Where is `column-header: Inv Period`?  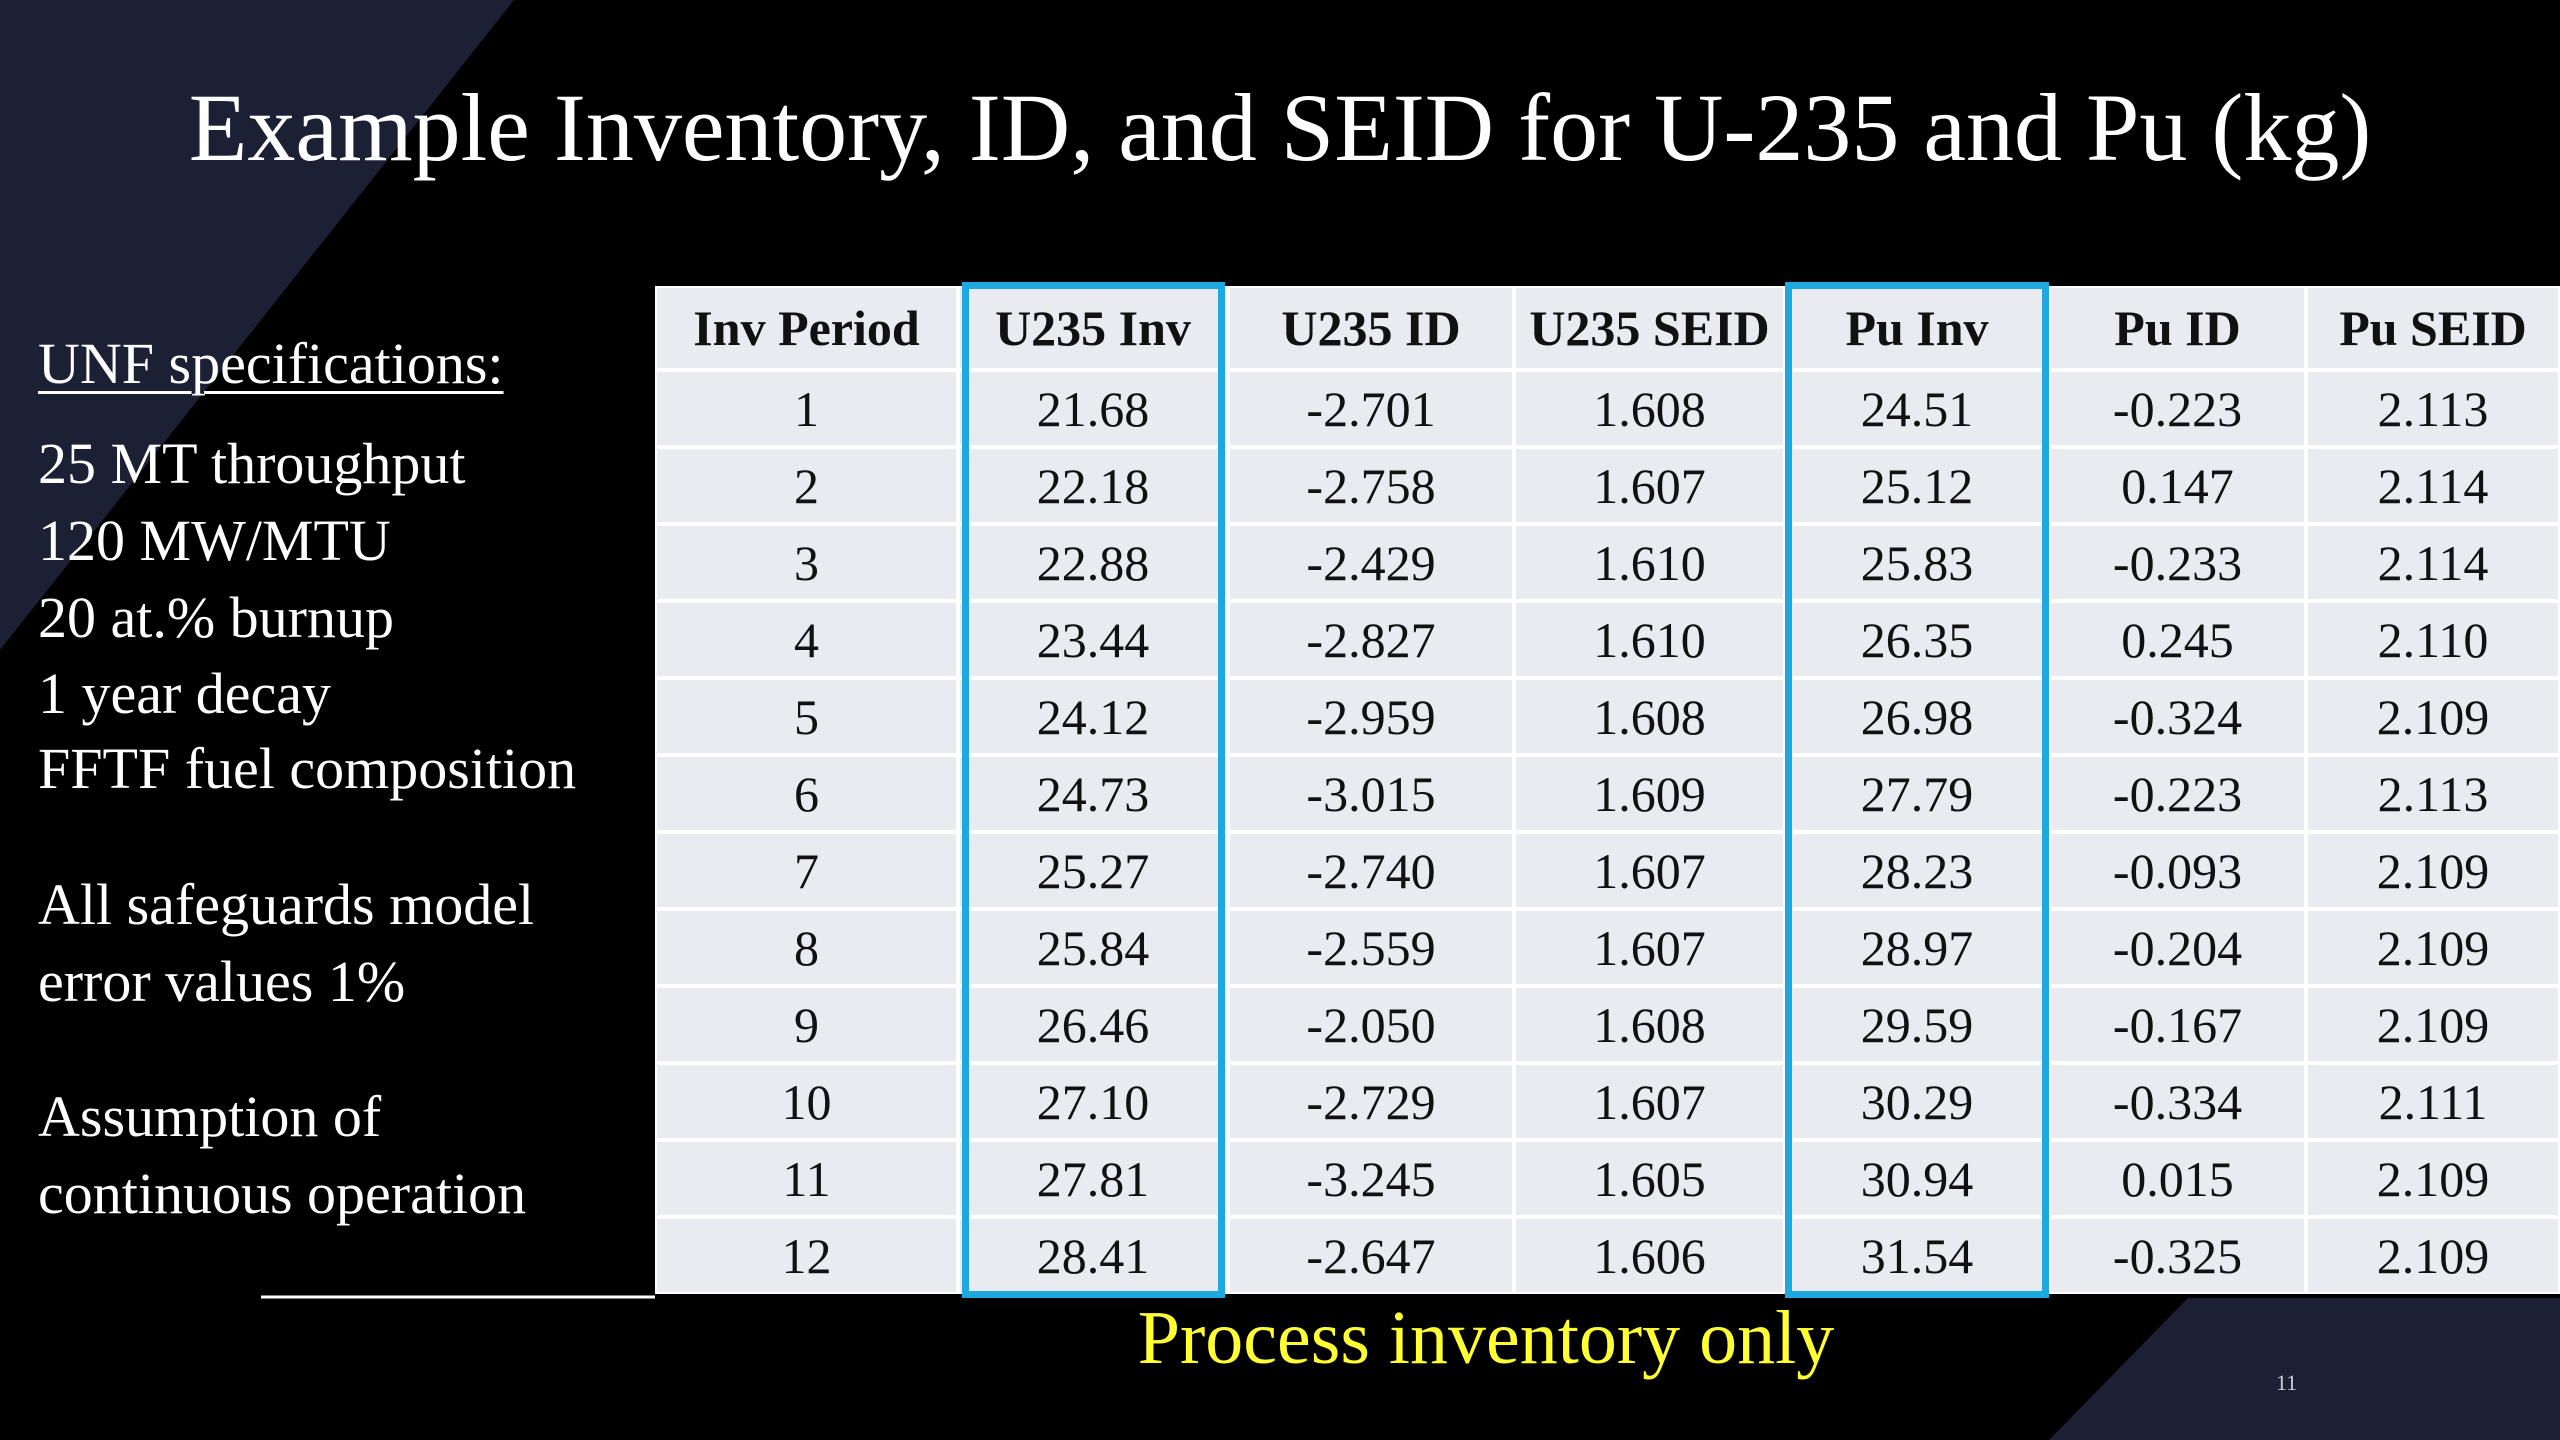
column-header: Inv Period is located at coordinates (806, 328).